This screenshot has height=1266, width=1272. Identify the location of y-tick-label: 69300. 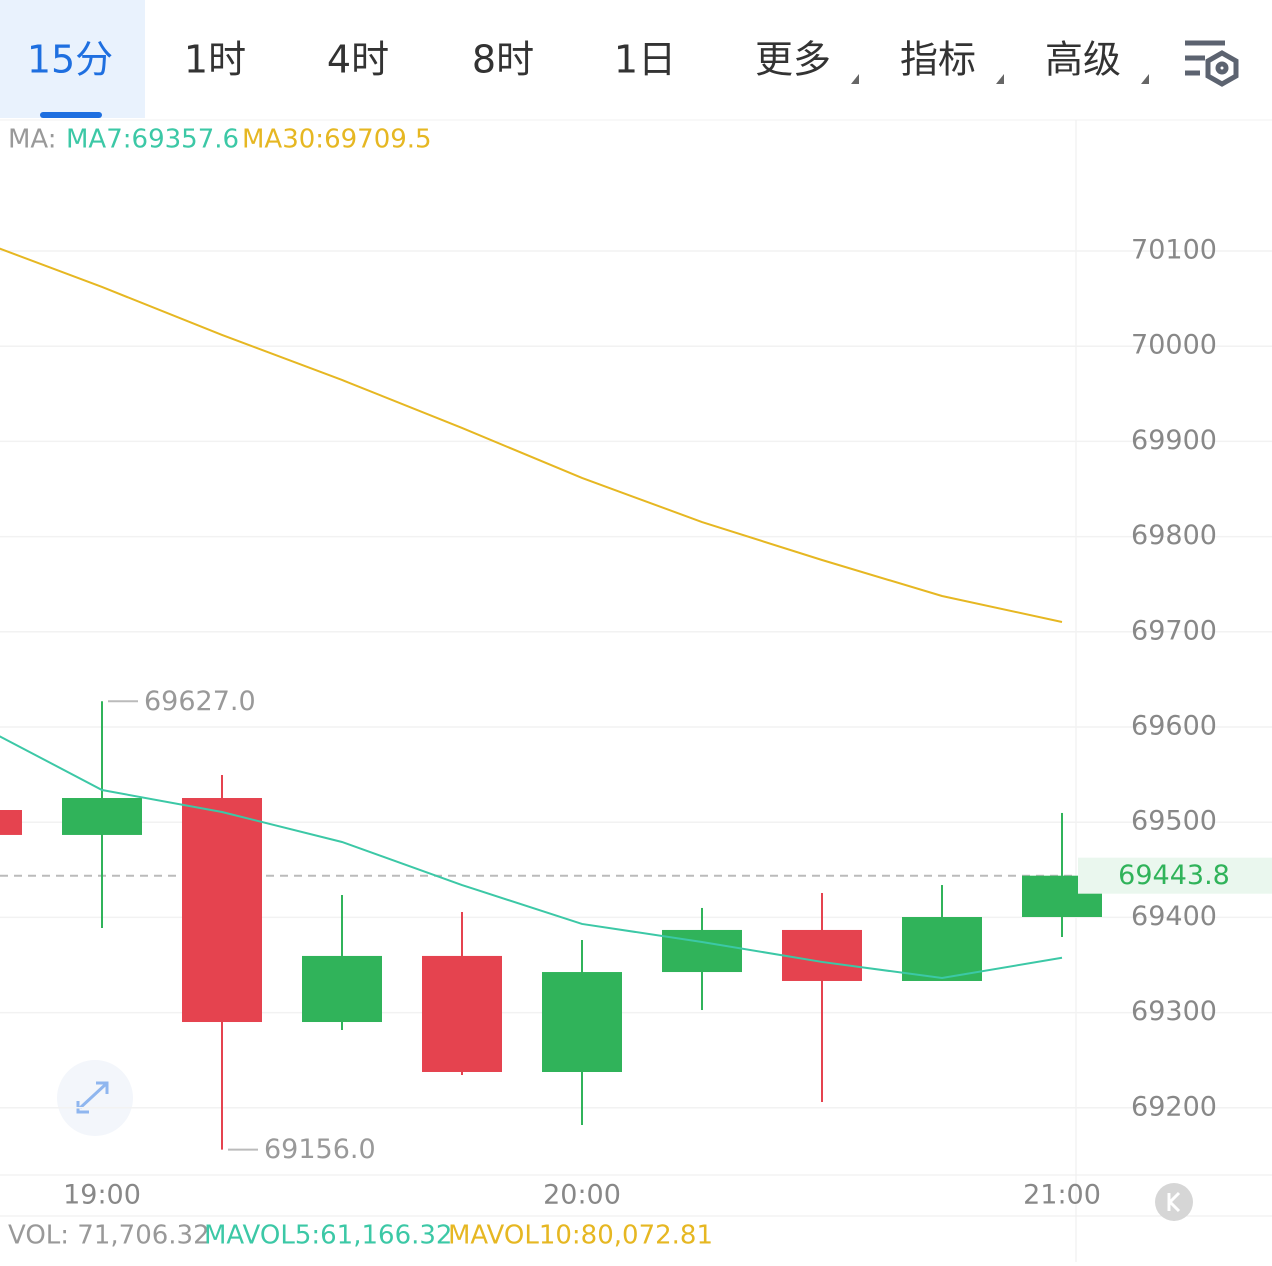
(1174, 1011).